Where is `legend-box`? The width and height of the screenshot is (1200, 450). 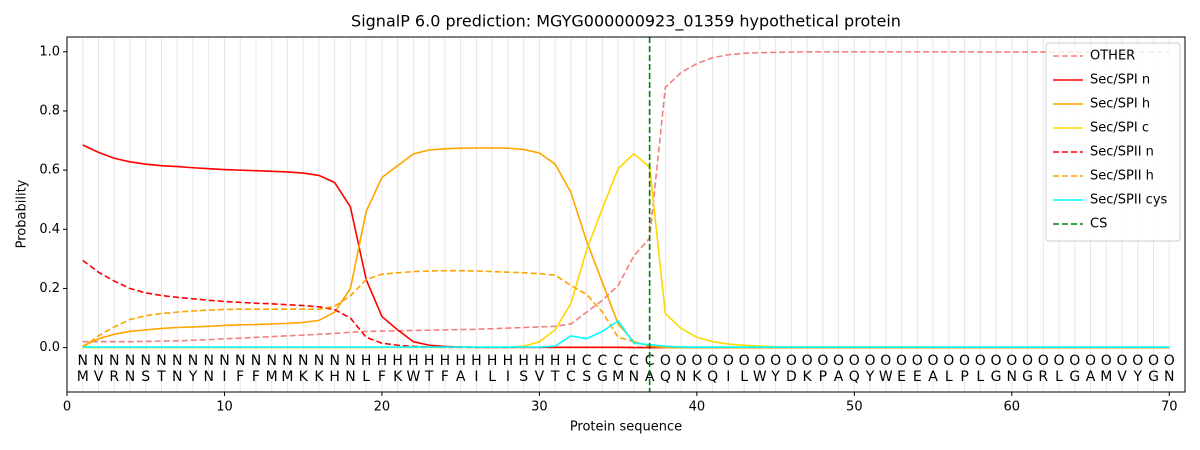 legend-box is located at coordinates (1113, 142).